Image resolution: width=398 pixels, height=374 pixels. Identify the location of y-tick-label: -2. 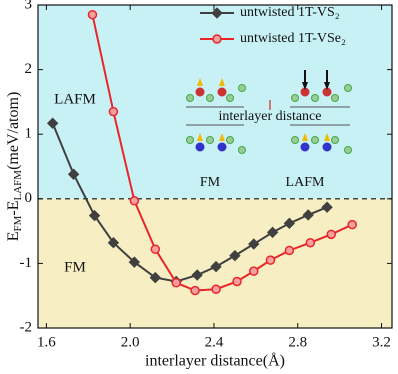
(26, 327).